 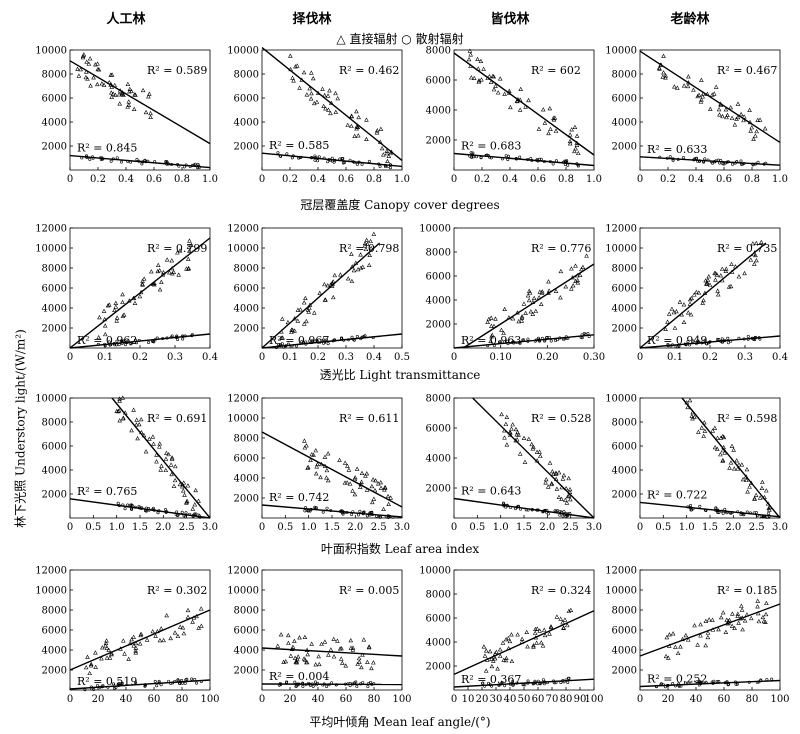 What do you see at coordinates (243, 591) in the screenshot?
I see `y-tick-label: 10000` at bounding box center [243, 591].